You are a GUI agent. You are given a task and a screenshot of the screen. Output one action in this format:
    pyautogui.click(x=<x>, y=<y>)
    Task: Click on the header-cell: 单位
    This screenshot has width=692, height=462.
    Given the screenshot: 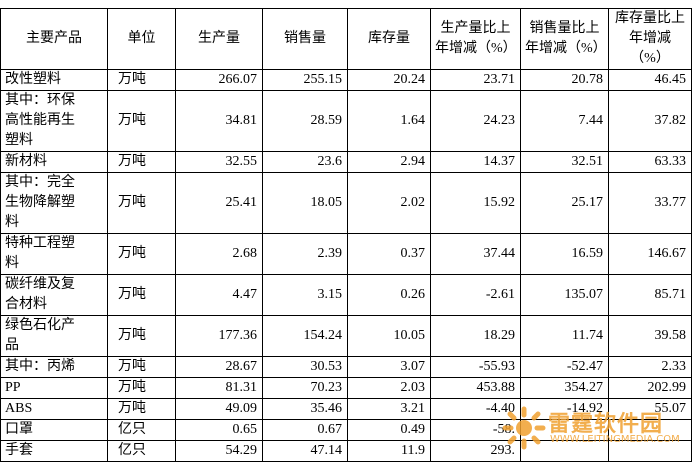 What is the action you would take?
    pyautogui.click(x=141, y=39)
    